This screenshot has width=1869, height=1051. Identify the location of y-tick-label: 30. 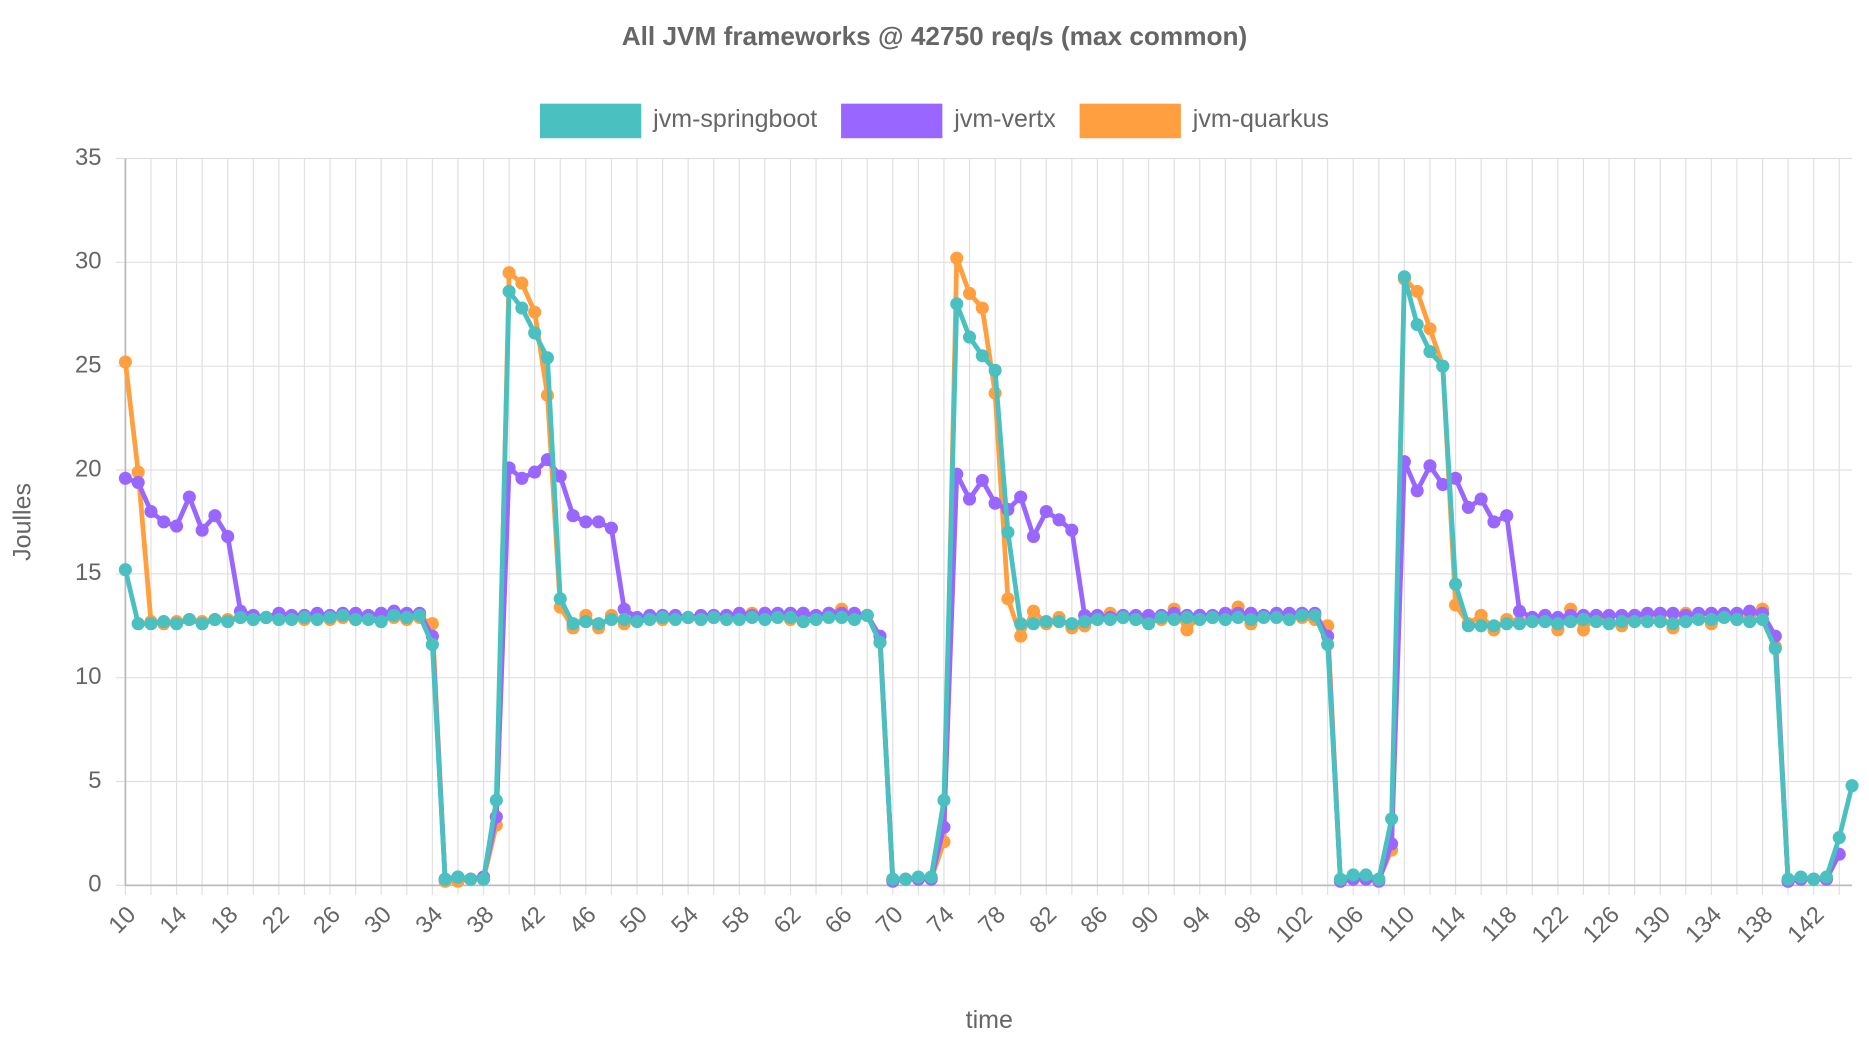
(88, 261).